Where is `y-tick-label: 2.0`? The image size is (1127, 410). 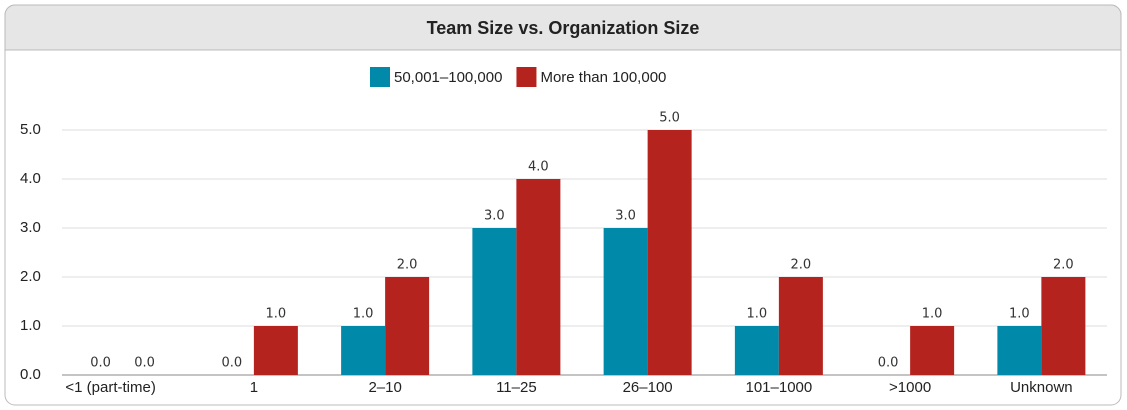 y-tick-label: 2.0 is located at coordinates (30, 276).